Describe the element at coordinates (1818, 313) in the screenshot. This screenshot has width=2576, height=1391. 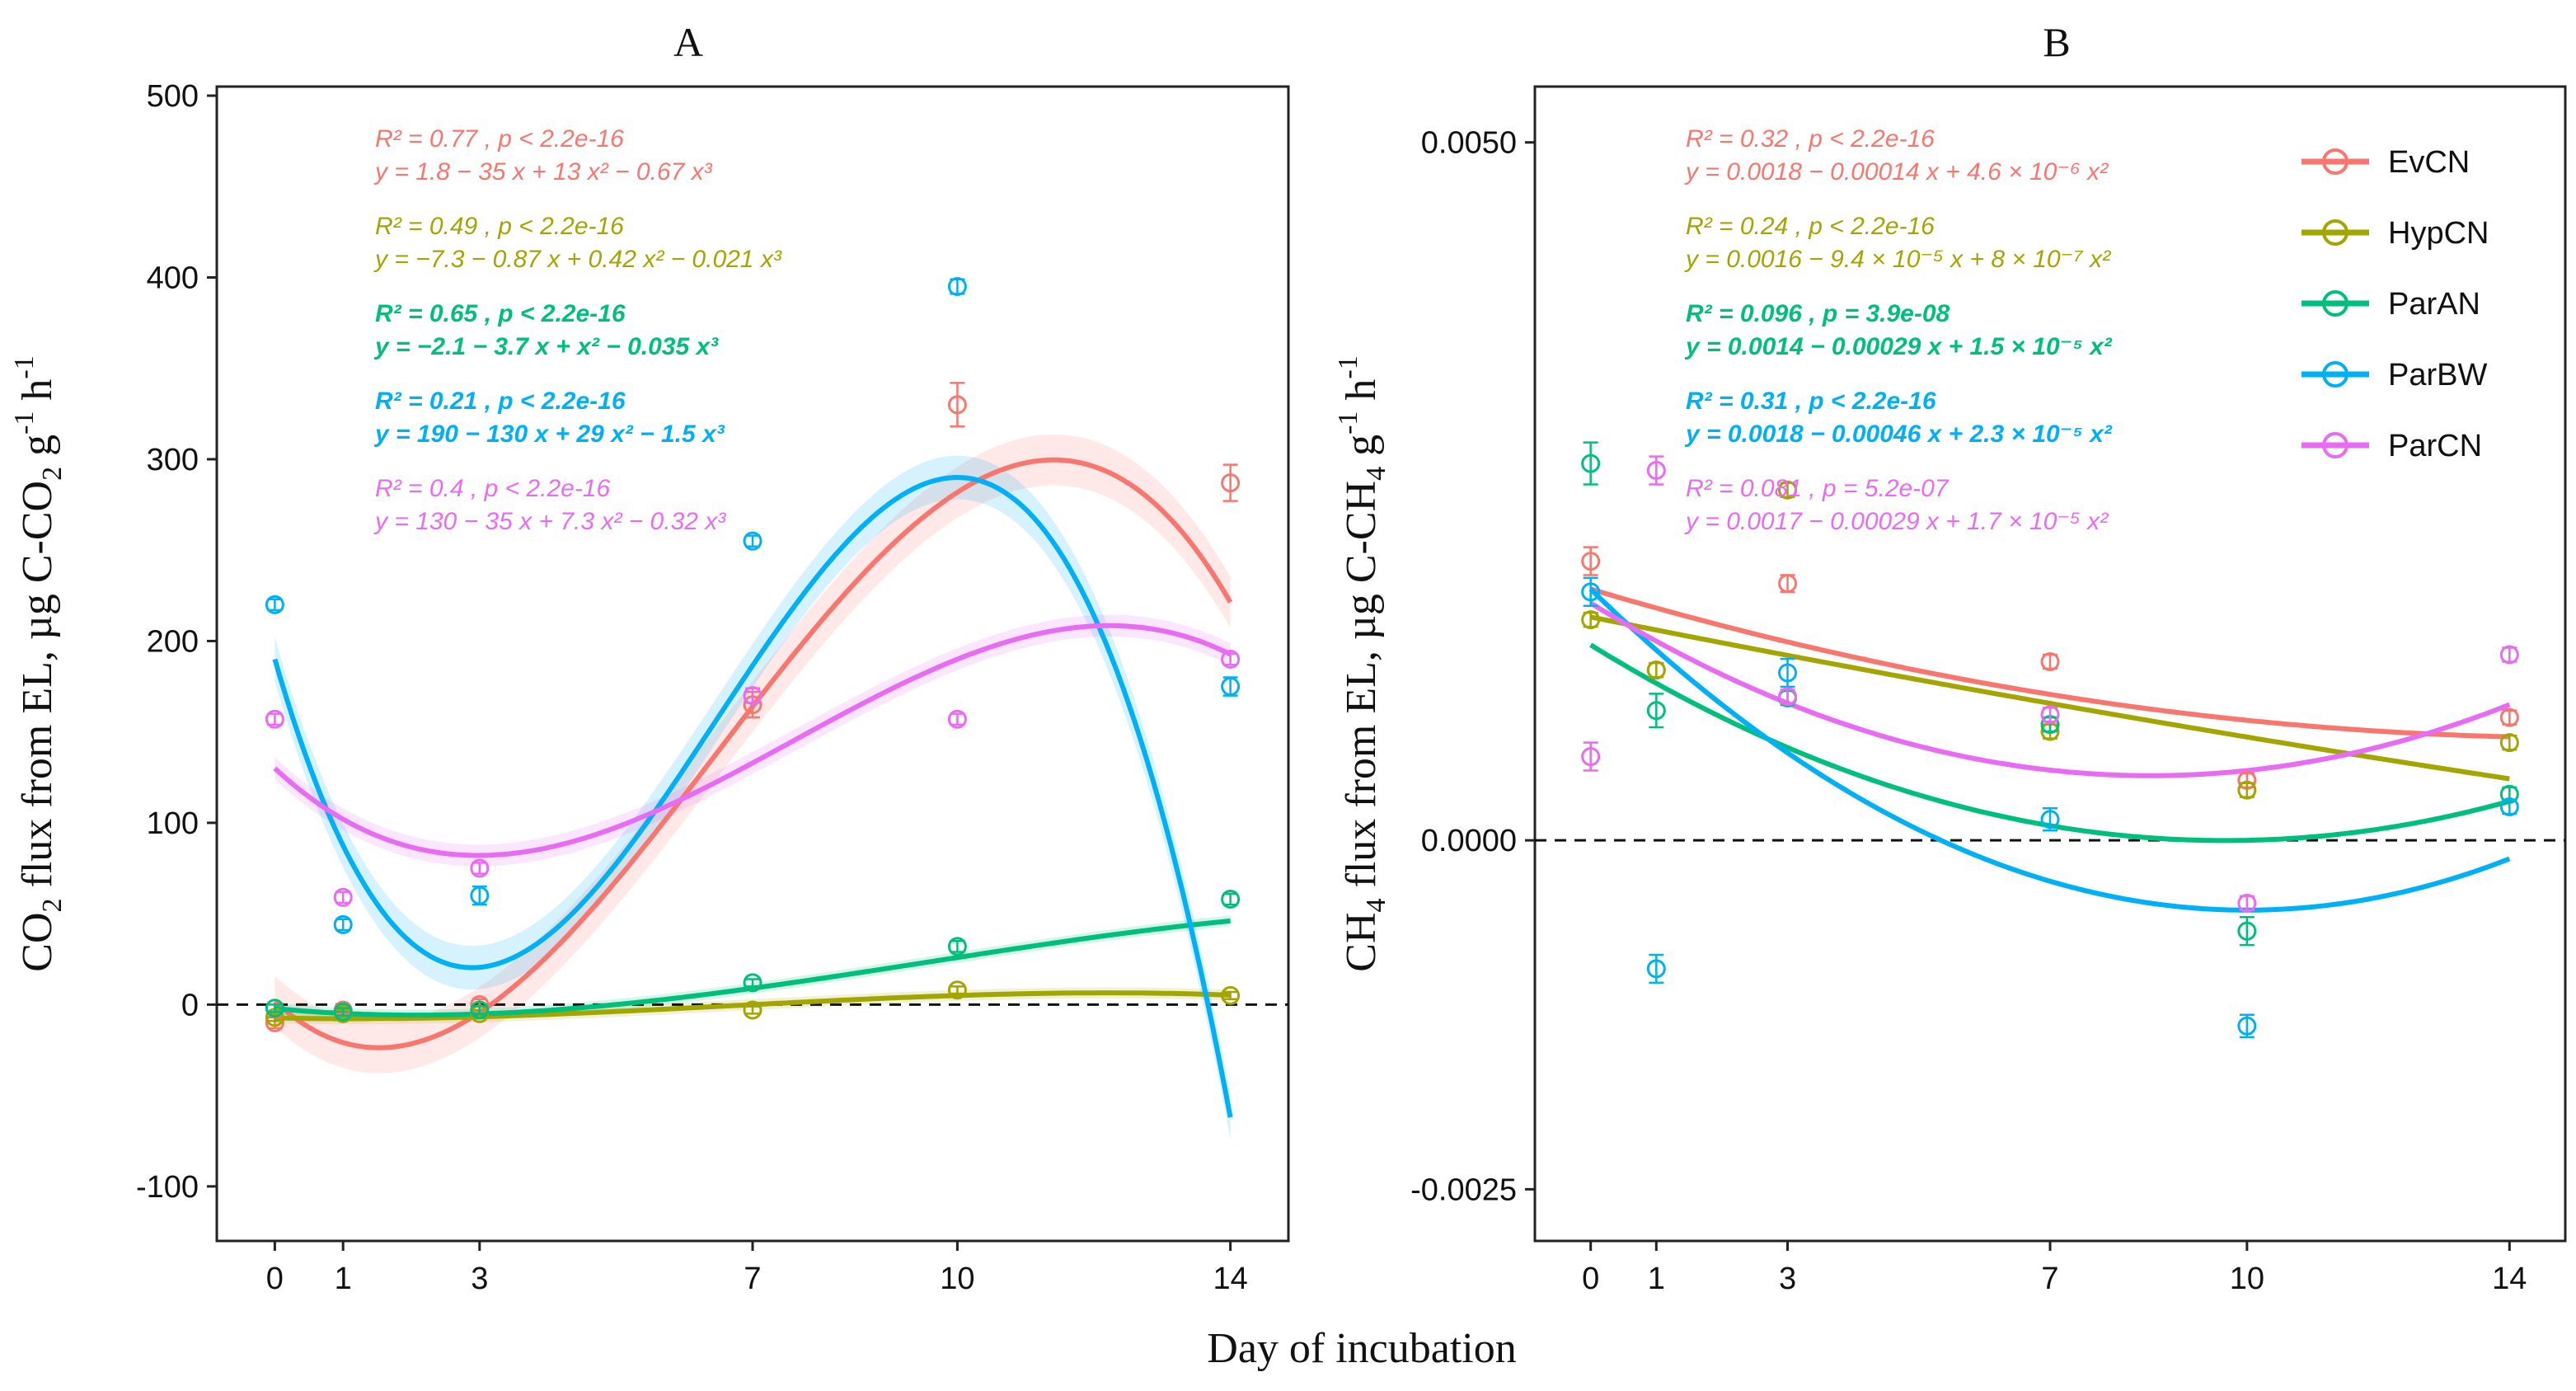
I see `fit-annotation-paran: R² = 0.096 , p = 3.9e-08` at that location.